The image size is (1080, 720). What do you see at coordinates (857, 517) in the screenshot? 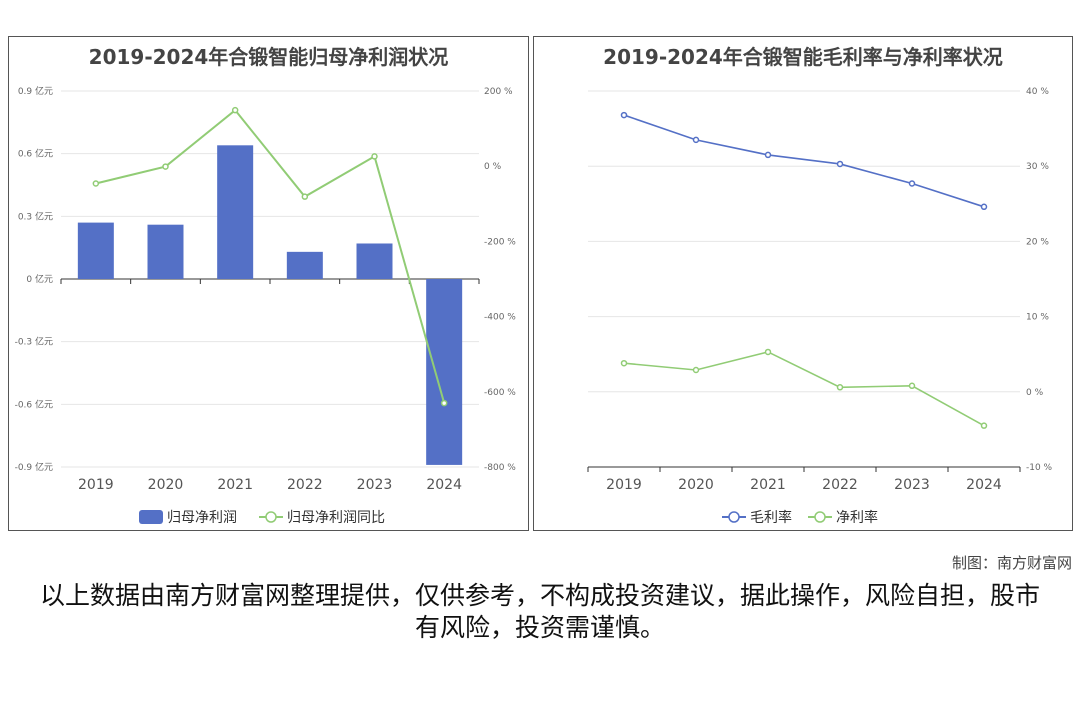
I see `legend-label: 净利率` at bounding box center [857, 517].